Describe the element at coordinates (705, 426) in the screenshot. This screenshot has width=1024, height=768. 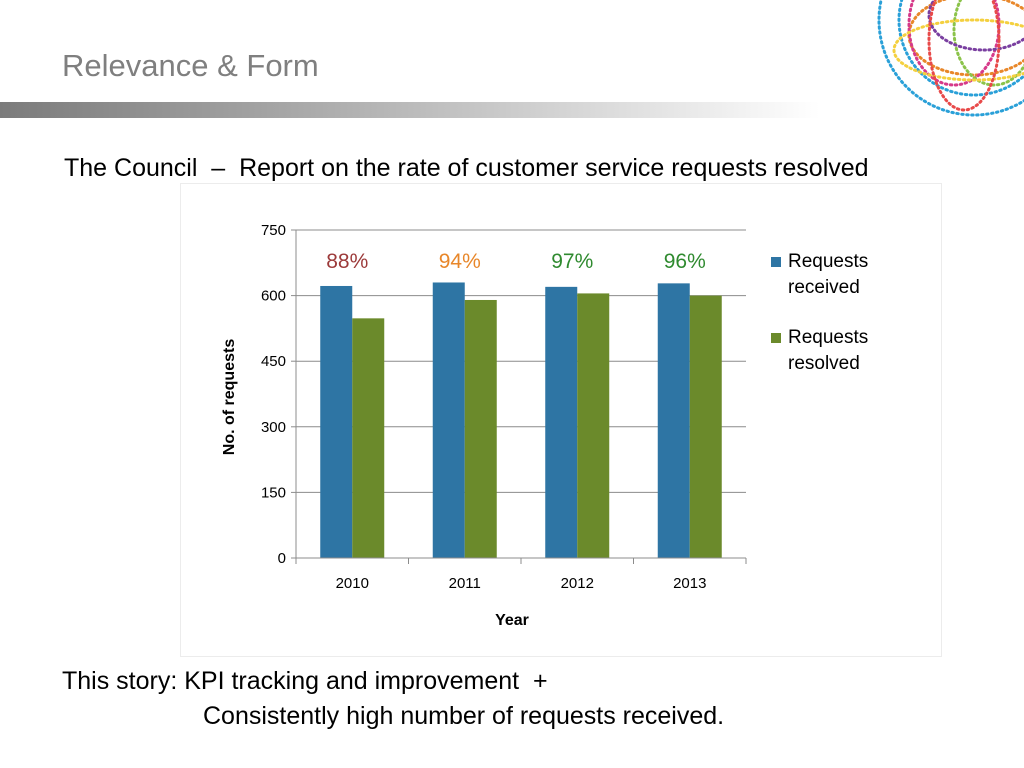
I see `bar-resolved-2013` at that location.